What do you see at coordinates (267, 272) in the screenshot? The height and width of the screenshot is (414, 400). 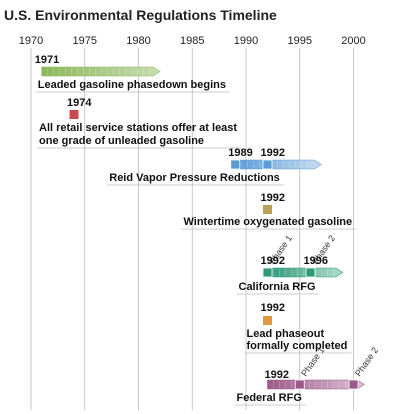 I see `california-rfg-marker-1992` at bounding box center [267, 272].